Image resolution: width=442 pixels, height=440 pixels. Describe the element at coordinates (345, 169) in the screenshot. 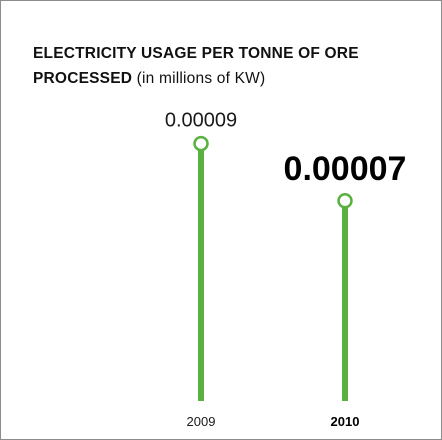

I see `value-label-2010: 0.00007` at that location.